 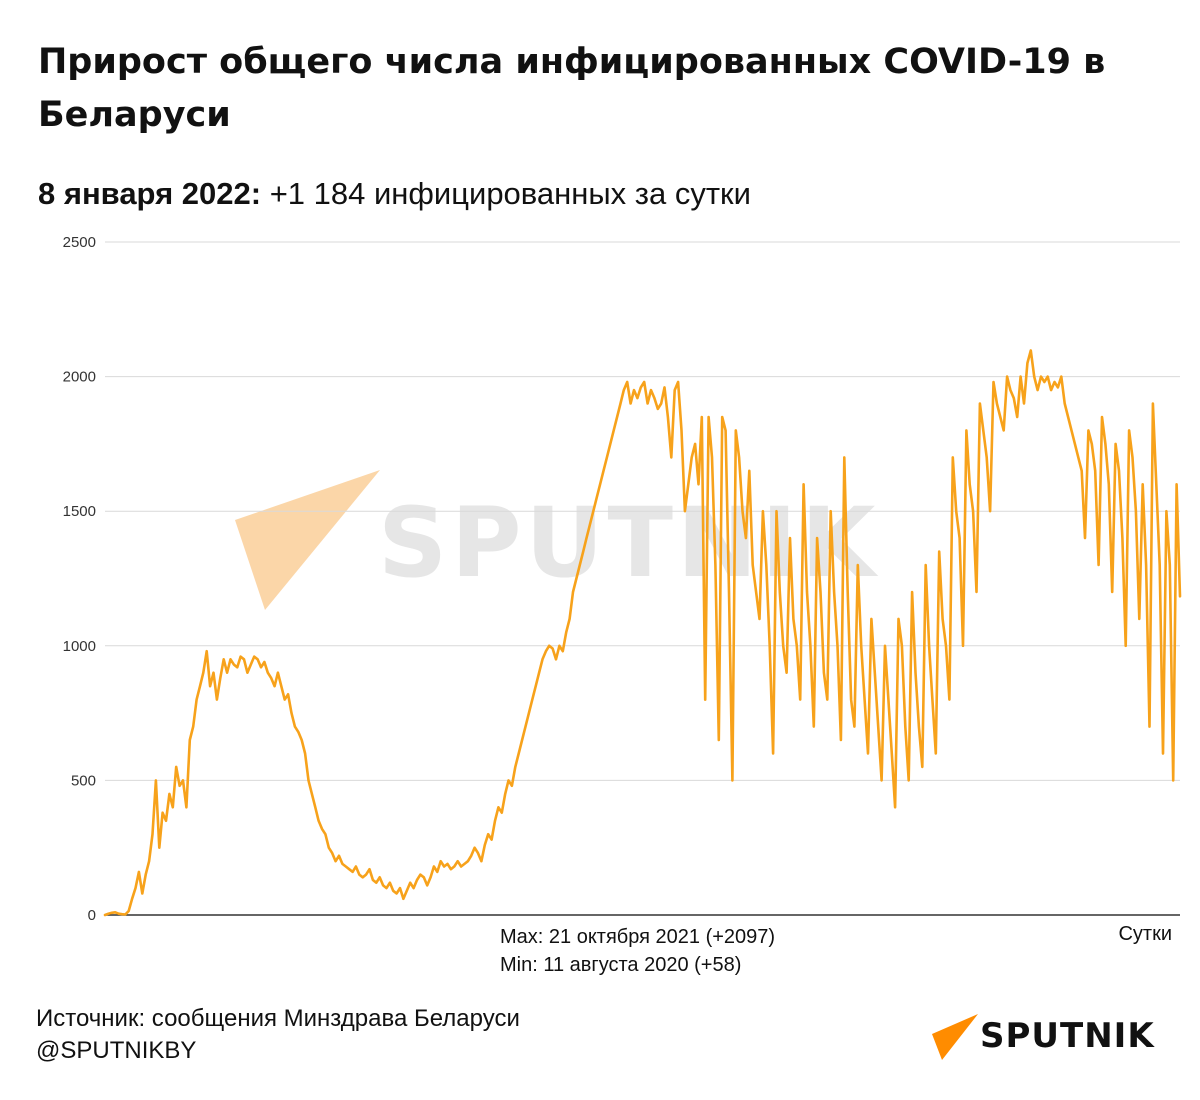 What do you see at coordinates (79, 579) in the screenshot?
I see `y-axis: 0 500 1000 1500 2000 2500` at bounding box center [79, 579].